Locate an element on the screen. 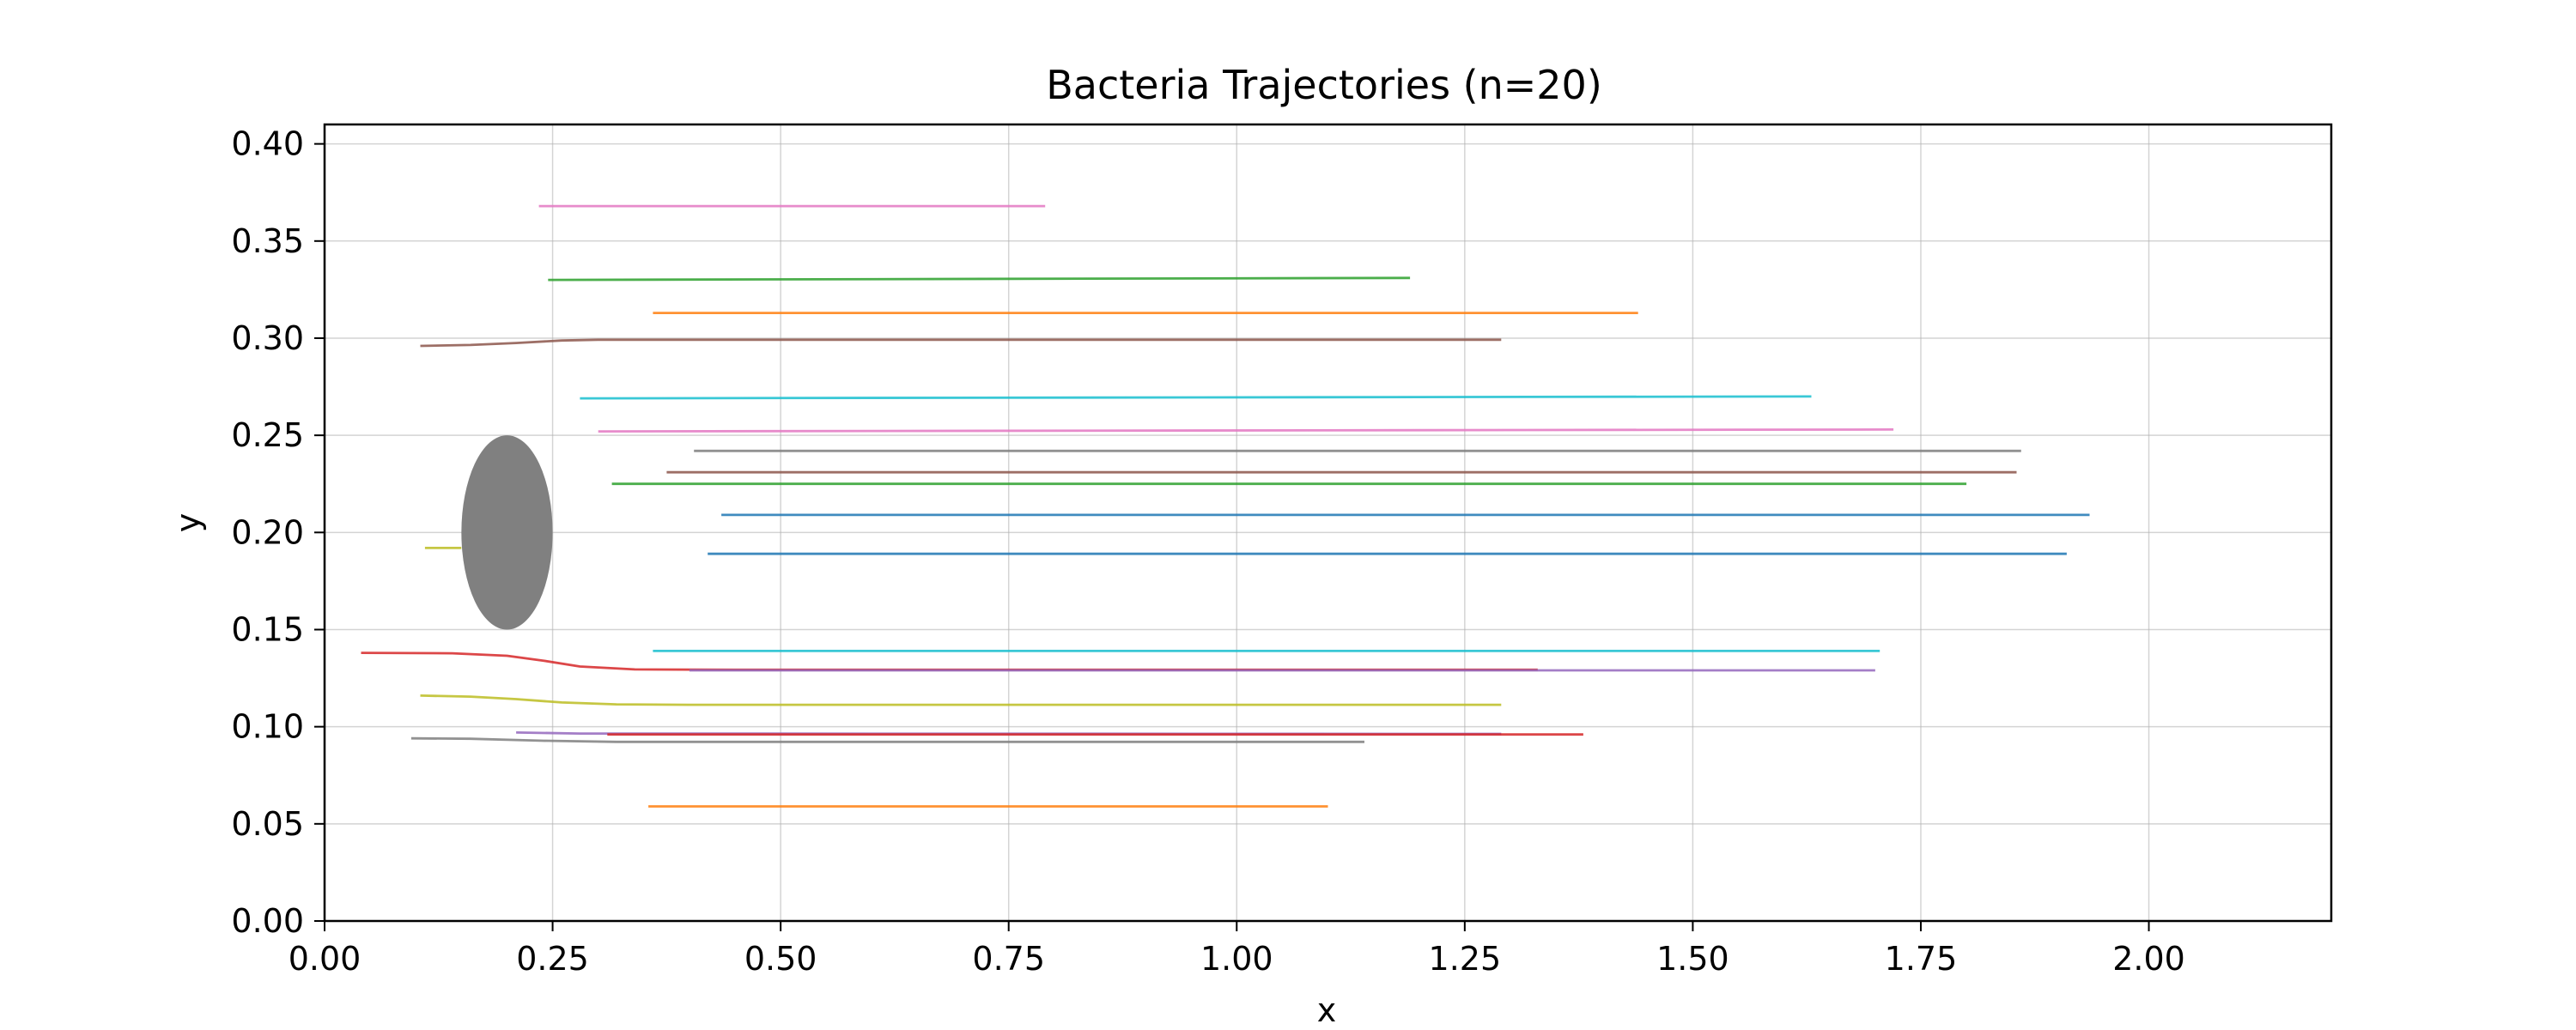 The width and height of the screenshot is (2576, 1030). chart-title: Bacteria Trajectories (n=20) is located at coordinates (1324, 85).